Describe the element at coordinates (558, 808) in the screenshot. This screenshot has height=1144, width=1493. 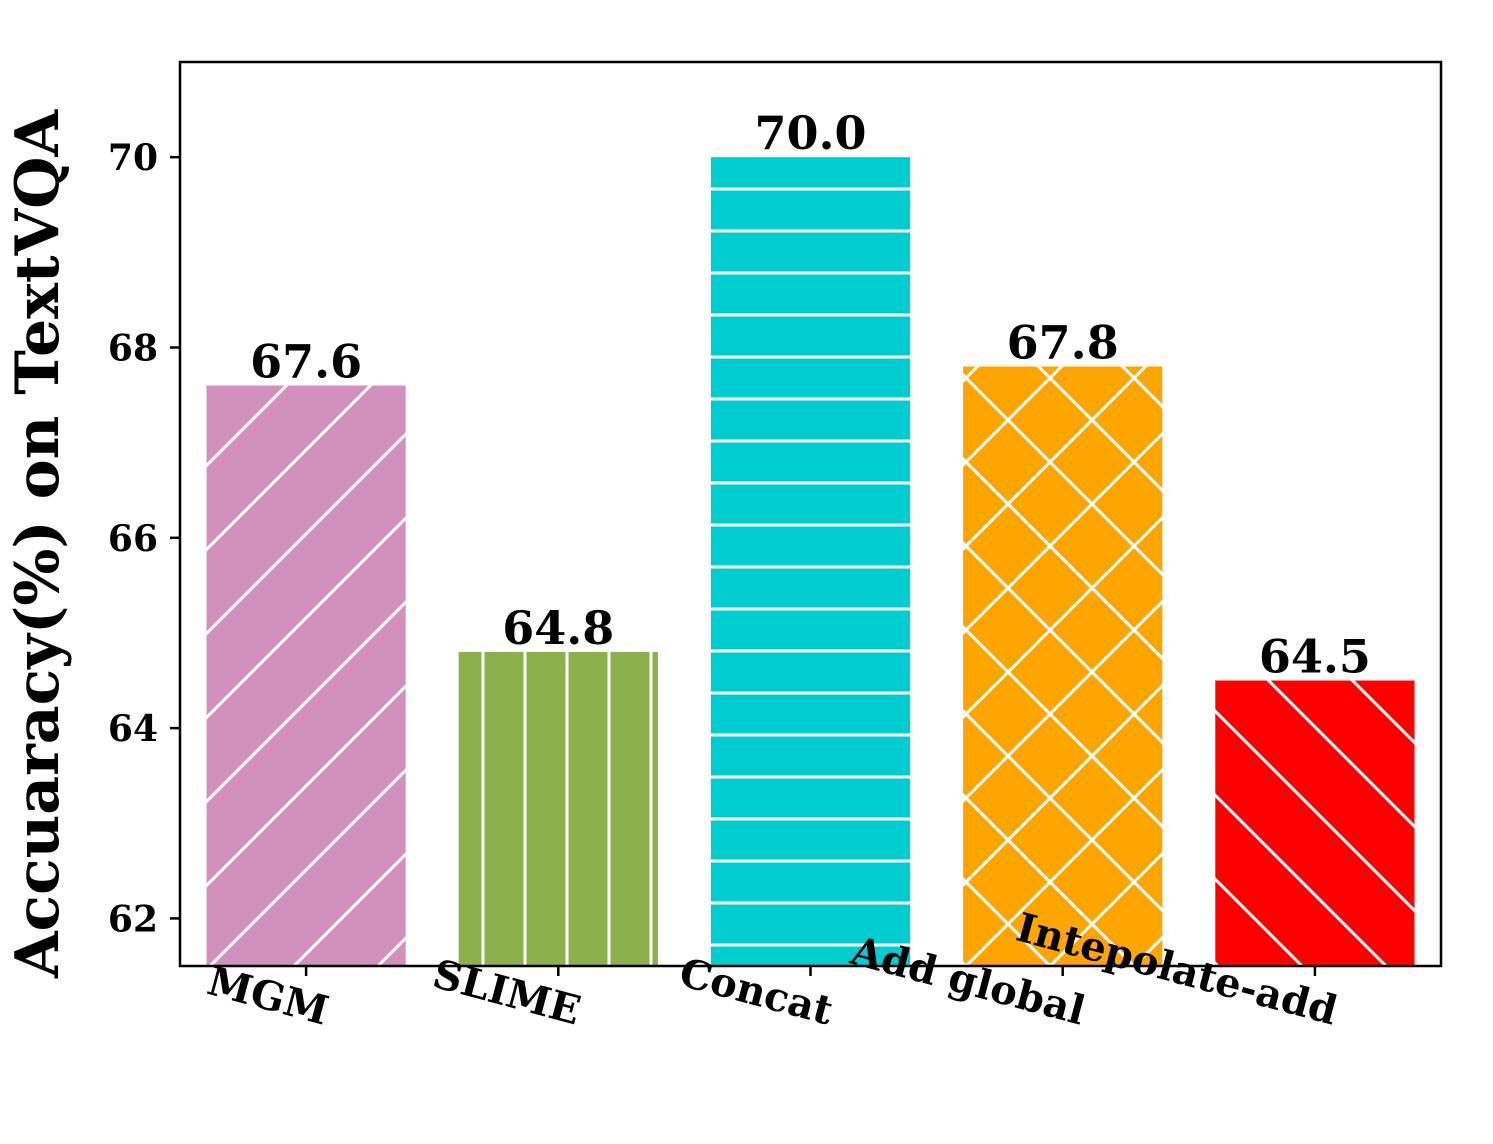
I see `bar-slime` at that location.